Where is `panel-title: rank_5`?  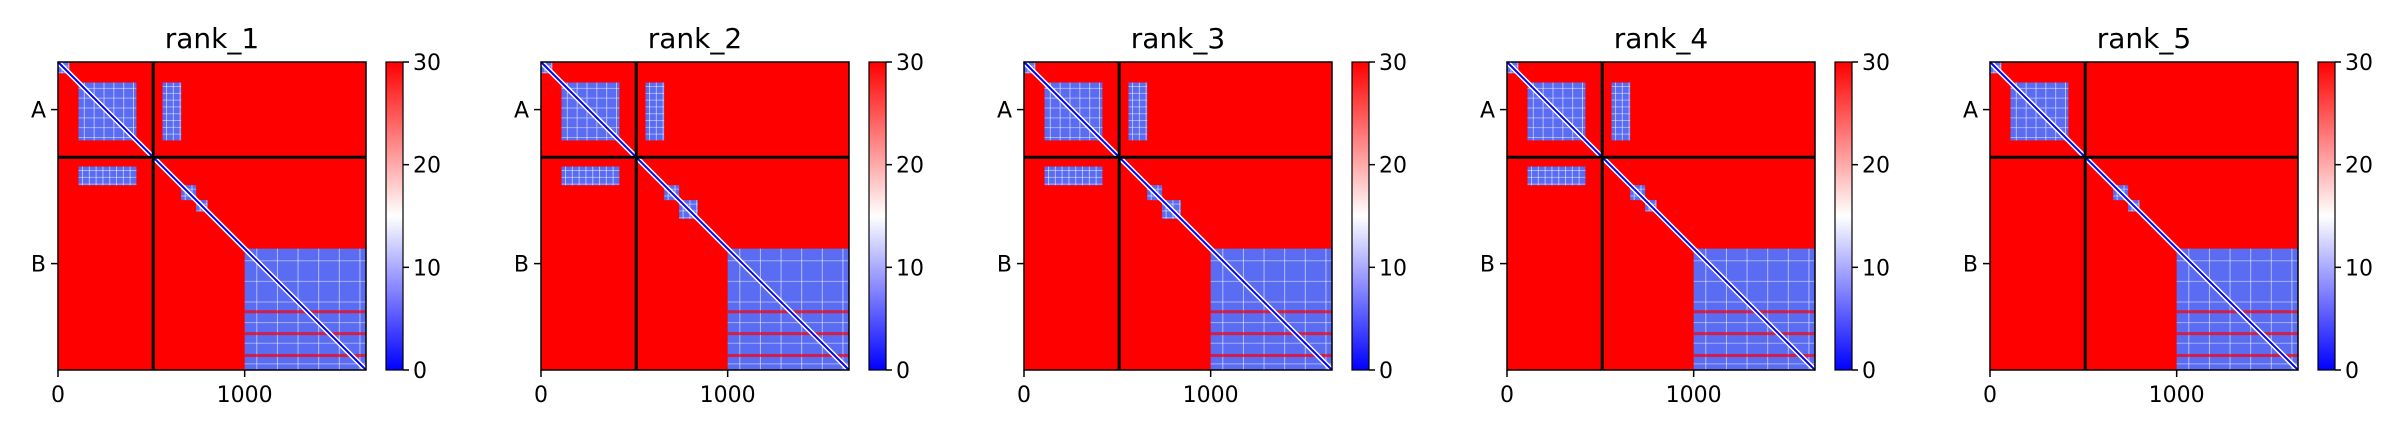
panel-title: rank_5 is located at coordinates (2144, 38).